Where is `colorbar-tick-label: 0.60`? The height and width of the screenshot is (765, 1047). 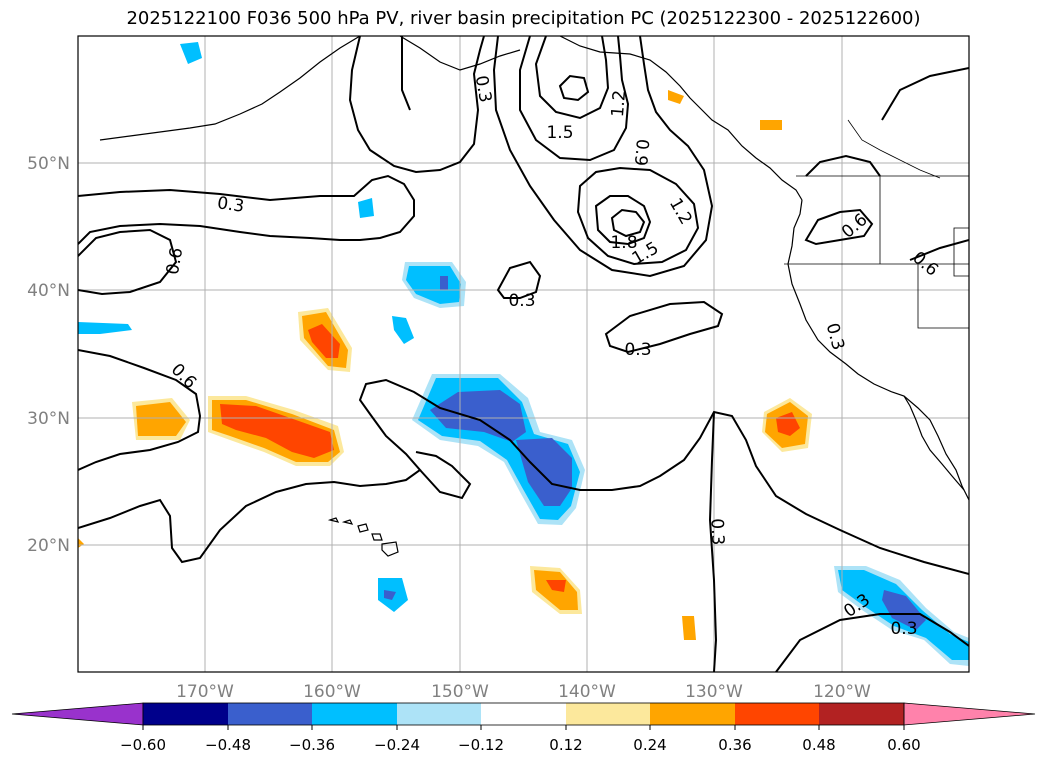 colorbar-tick-label: 0.60 is located at coordinates (903, 745).